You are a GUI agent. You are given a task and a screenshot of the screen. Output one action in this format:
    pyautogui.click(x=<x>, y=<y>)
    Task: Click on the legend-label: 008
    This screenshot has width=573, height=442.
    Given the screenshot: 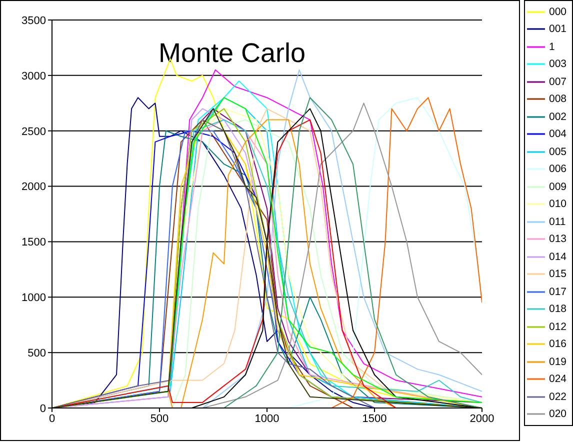 What is the action you would take?
    pyautogui.click(x=558, y=99)
    